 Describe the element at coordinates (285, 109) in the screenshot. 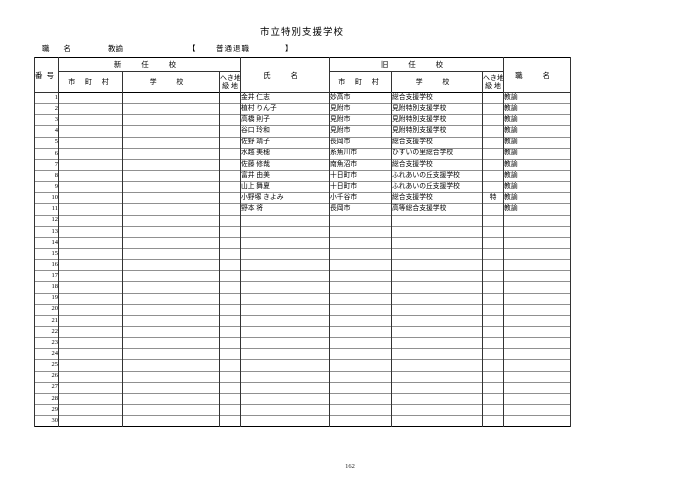

I see `name-cell: 植村 りん子` at that location.